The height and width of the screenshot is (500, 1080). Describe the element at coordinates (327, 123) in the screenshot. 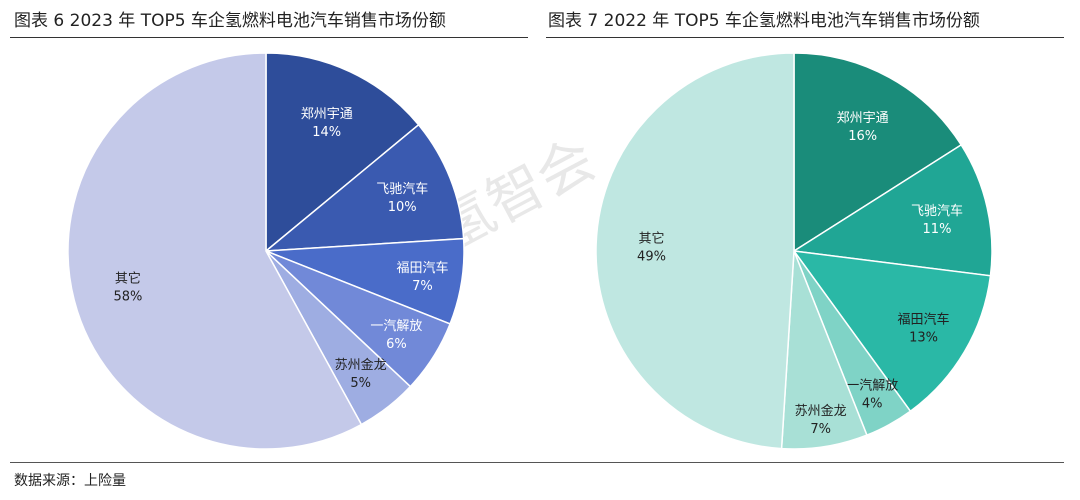

I see `slice-label-0: 郑州宇通 14%` at that location.